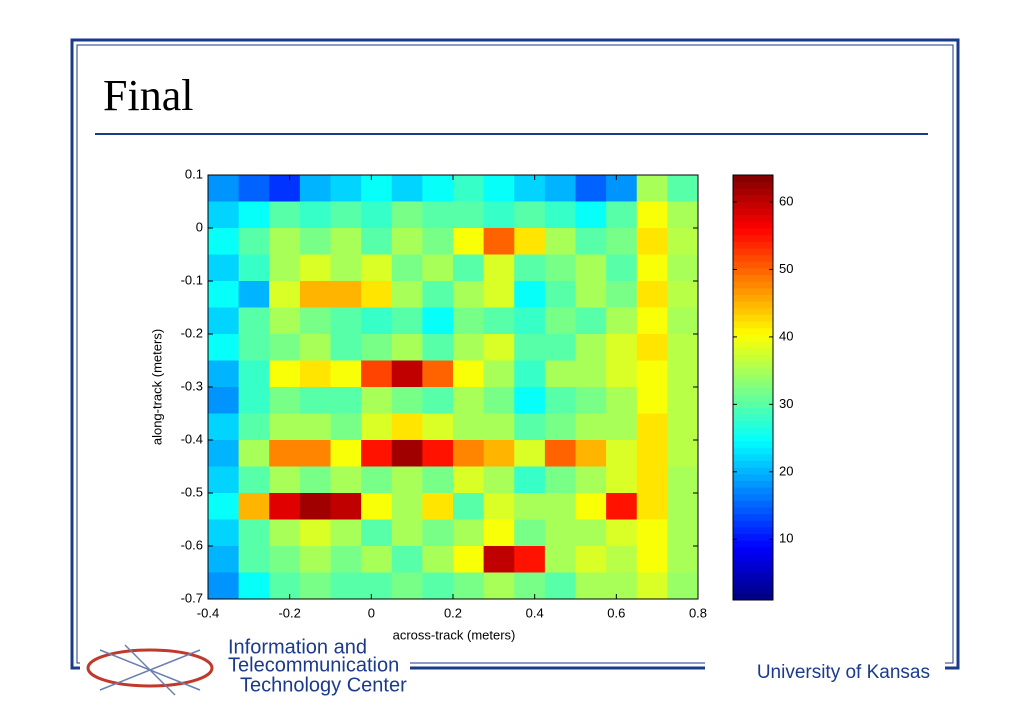 The width and height of the screenshot is (1023, 708). What do you see at coordinates (454, 634) in the screenshot?
I see `x-axis-label: across-track (meters)` at bounding box center [454, 634].